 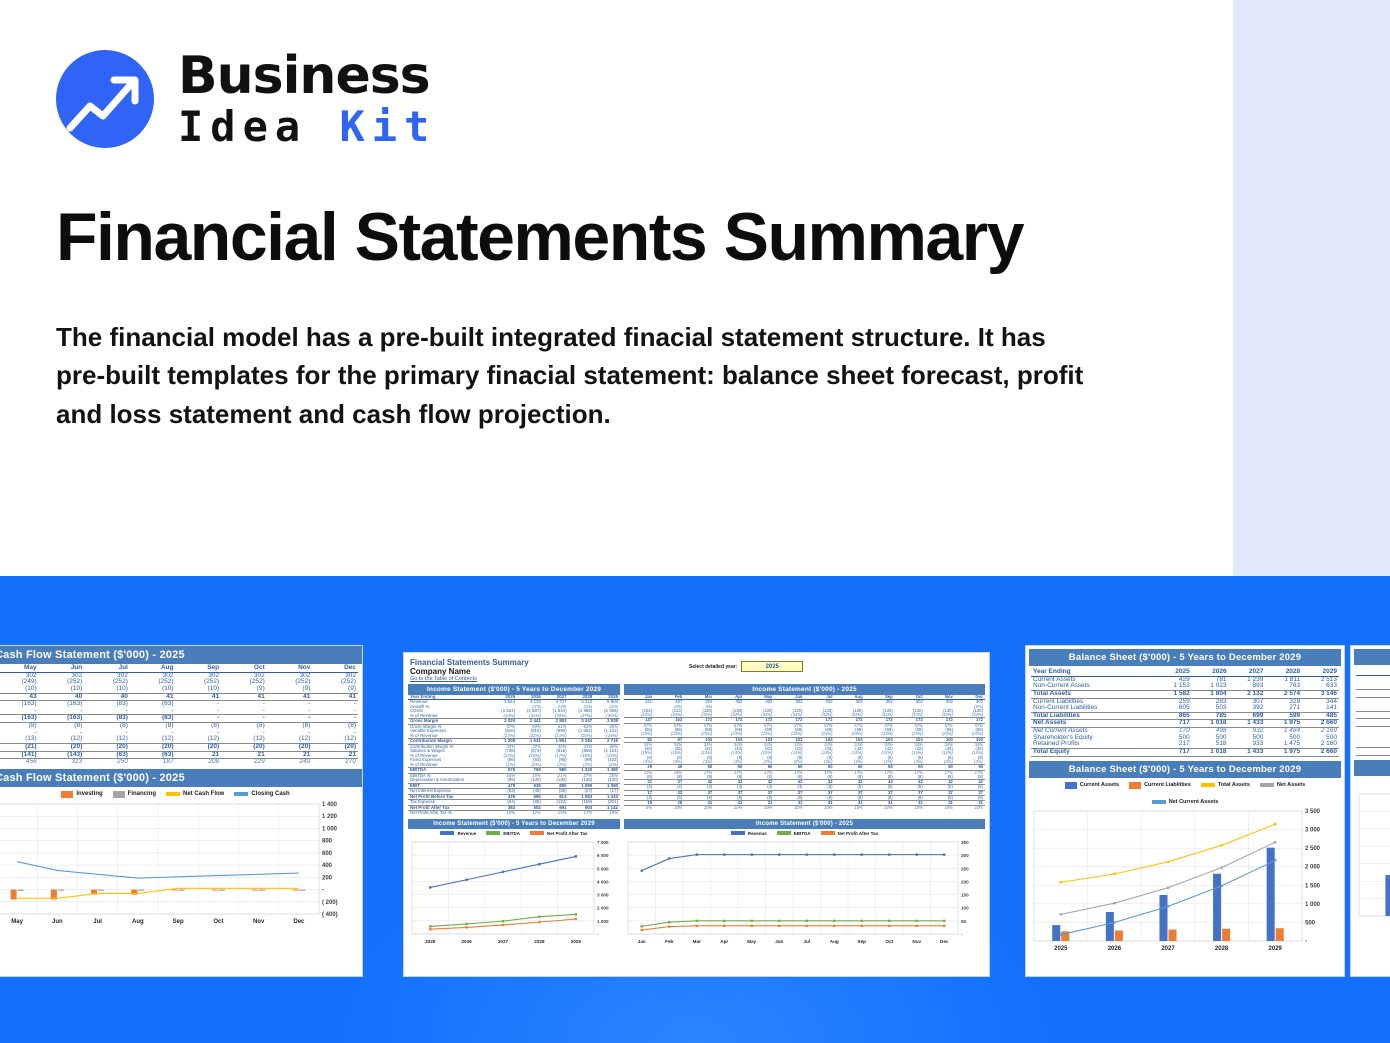 What do you see at coordinates (330, 829) in the screenshot?
I see `svg-text: 1 000` at bounding box center [330, 829].